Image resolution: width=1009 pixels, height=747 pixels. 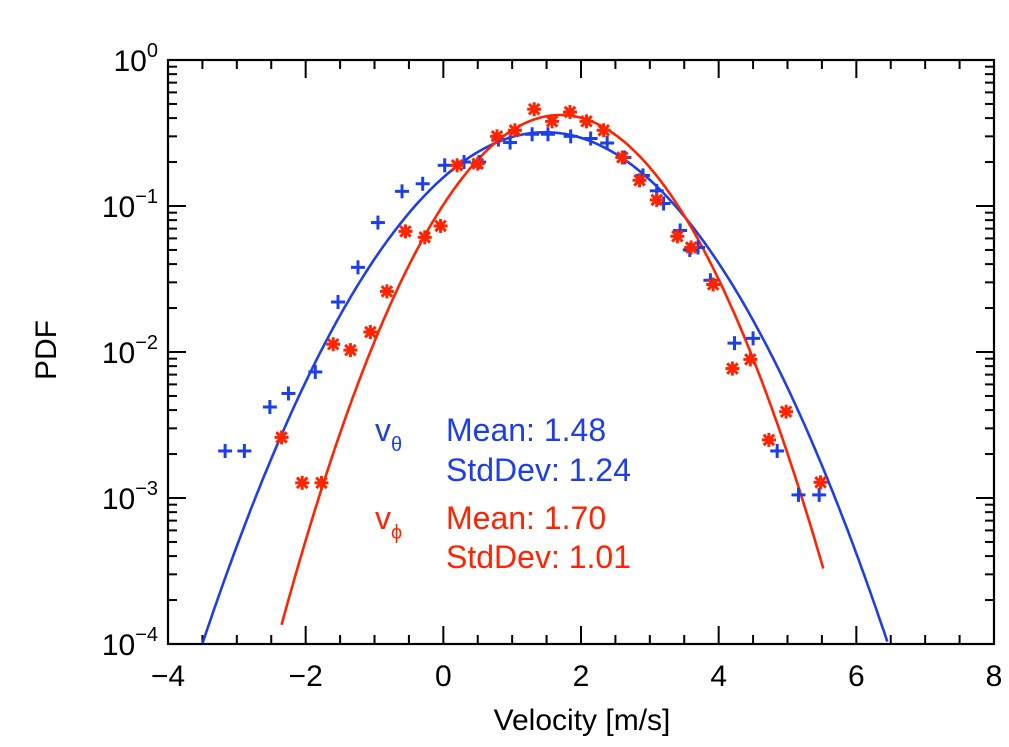 What do you see at coordinates (526, 430) in the screenshot?
I see `theta-mean: Mean: 1.48` at bounding box center [526, 430].